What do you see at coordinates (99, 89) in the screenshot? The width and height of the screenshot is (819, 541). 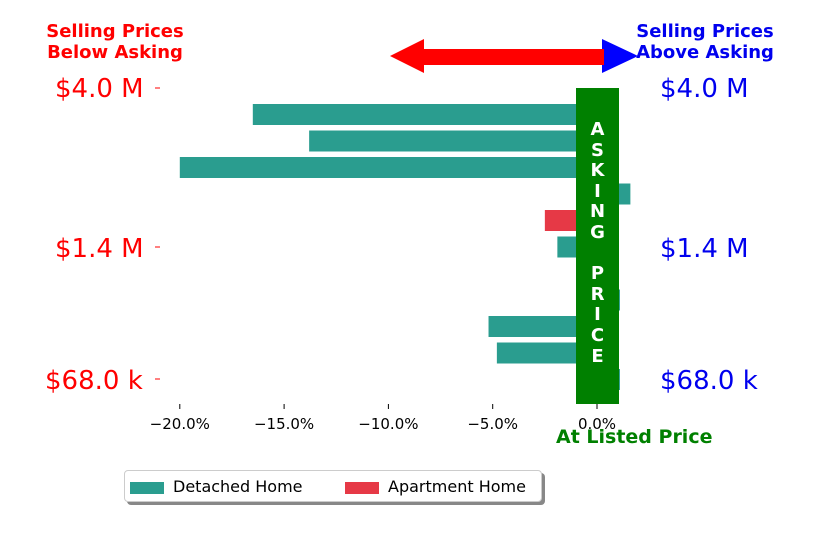 I see `left-price-top: $4.0 M` at bounding box center [99, 89].